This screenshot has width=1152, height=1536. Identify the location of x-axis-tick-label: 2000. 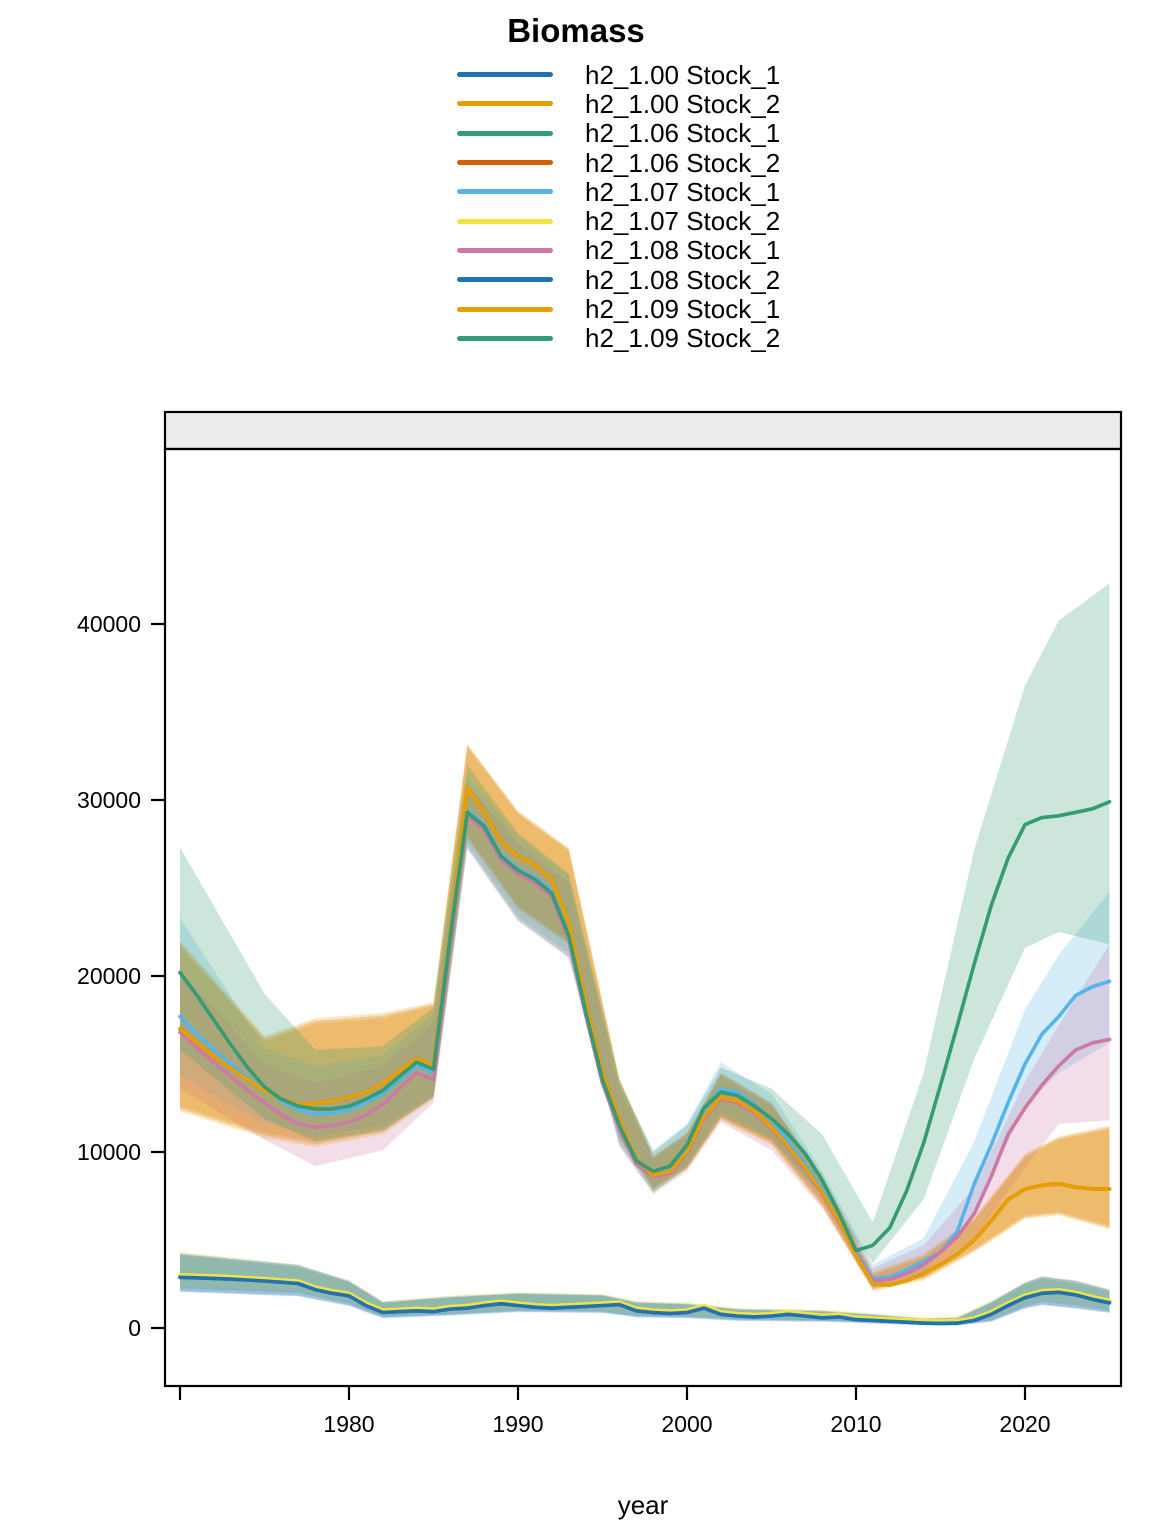
(686, 1424).